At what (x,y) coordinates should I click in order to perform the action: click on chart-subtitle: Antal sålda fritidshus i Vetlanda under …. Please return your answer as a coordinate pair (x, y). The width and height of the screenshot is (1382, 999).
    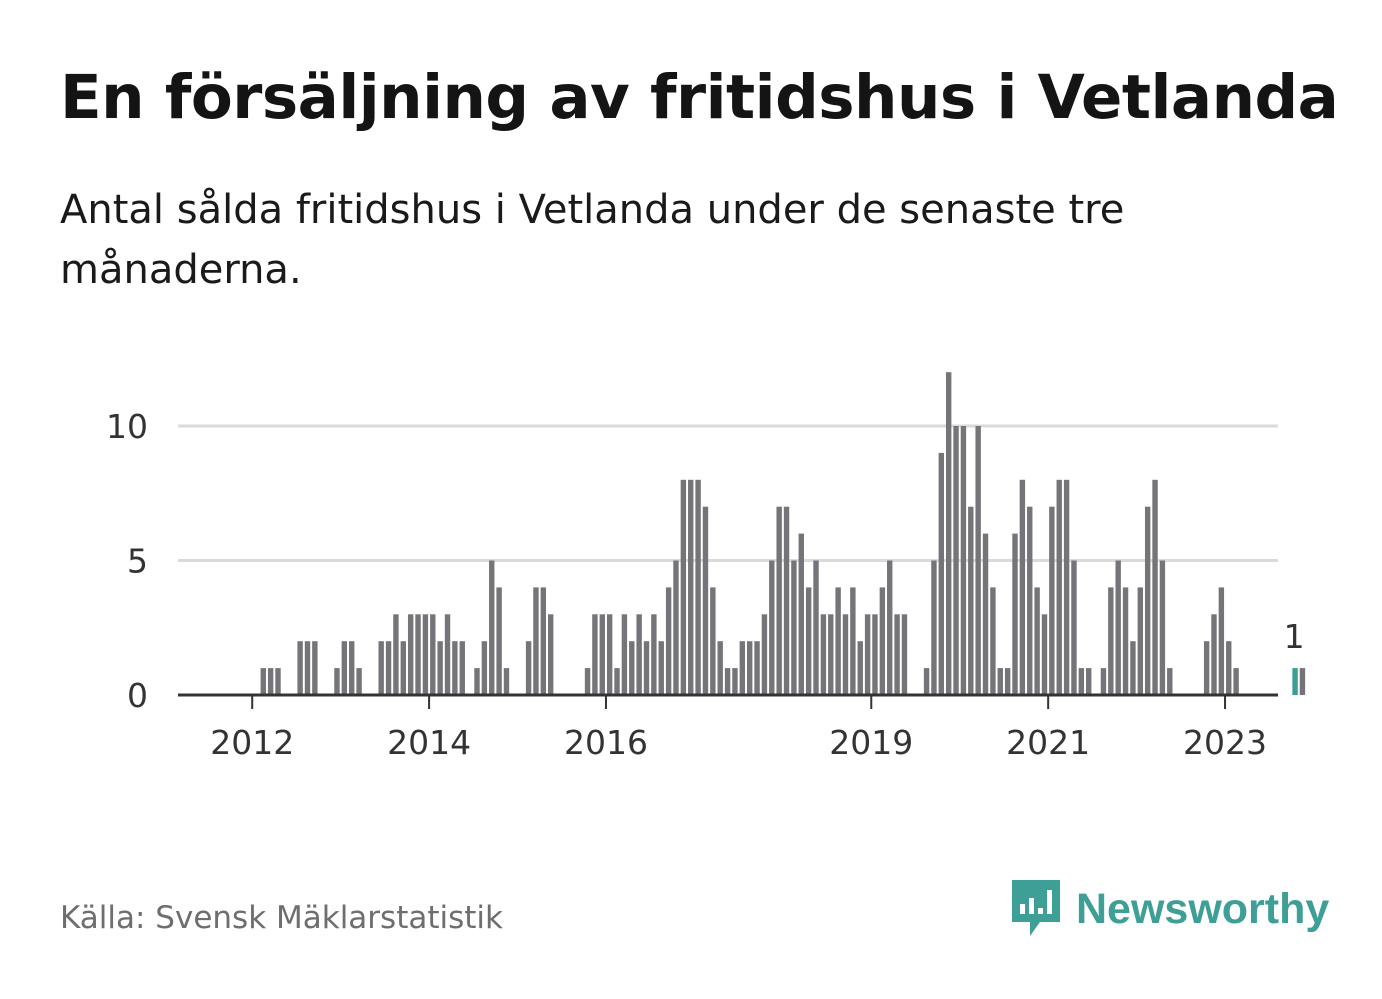
    Looking at the image, I should click on (592, 240).